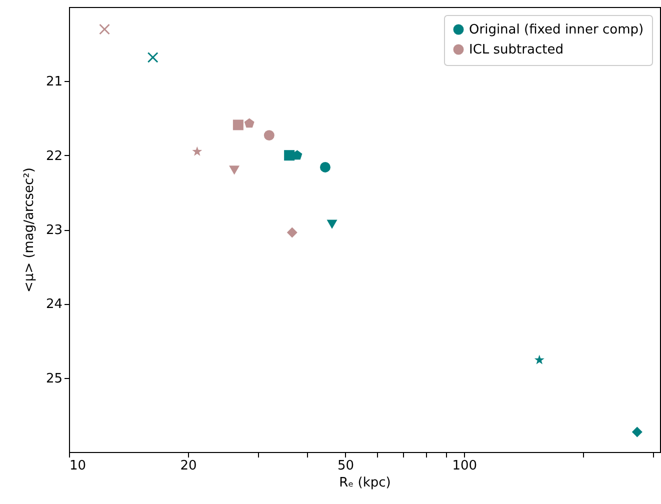  What do you see at coordinates (54, 82) in the screenshot?
I see `y-tick-label: 21` at bounding box center [54, 82].